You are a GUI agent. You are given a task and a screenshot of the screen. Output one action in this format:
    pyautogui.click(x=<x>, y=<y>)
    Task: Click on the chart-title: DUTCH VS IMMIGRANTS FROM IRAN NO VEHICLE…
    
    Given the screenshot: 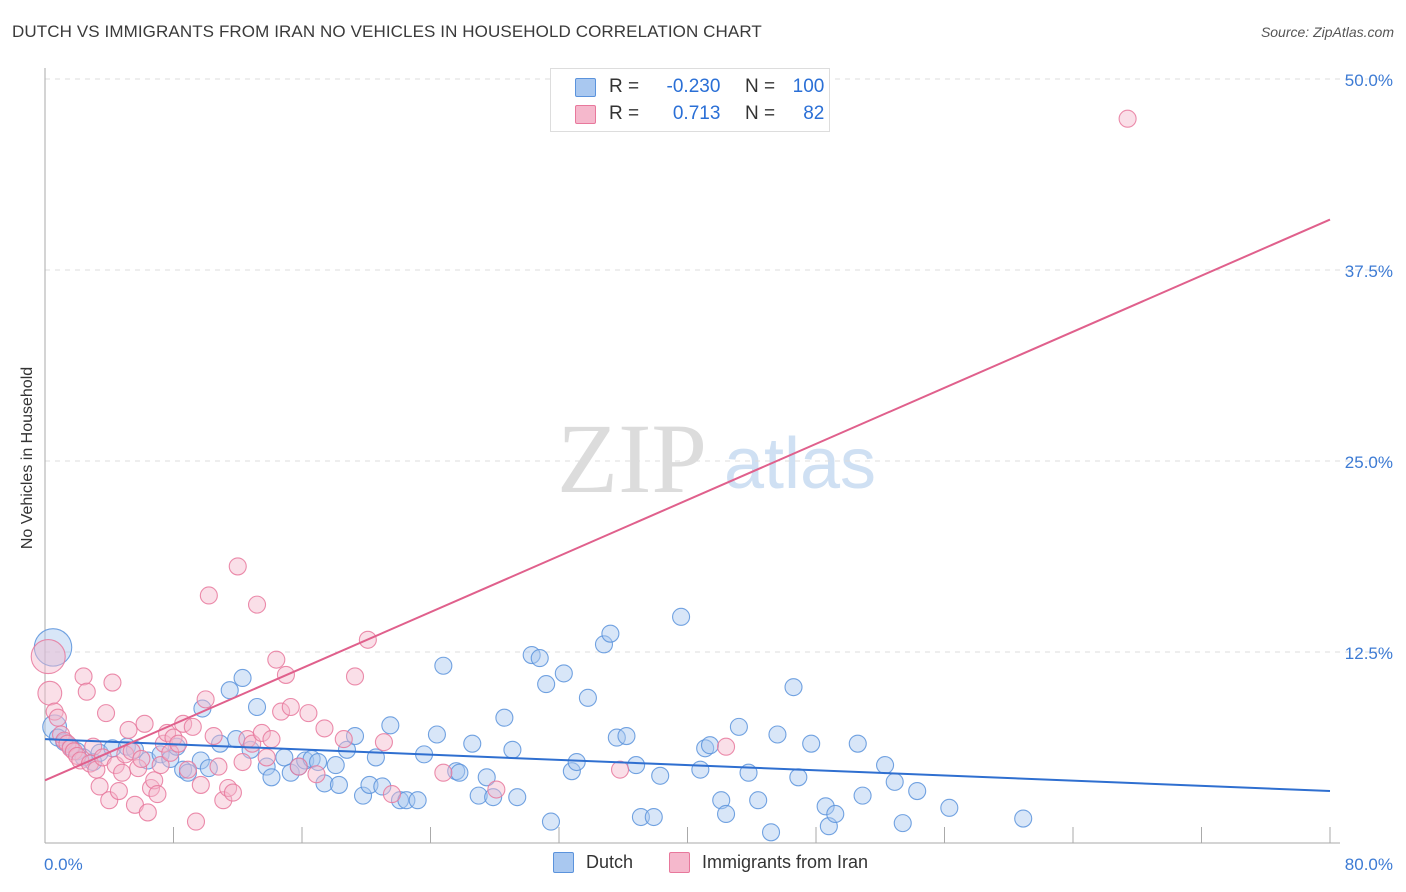 What is the action you would take?
    pyautogui.click(x=387, y=31)
    